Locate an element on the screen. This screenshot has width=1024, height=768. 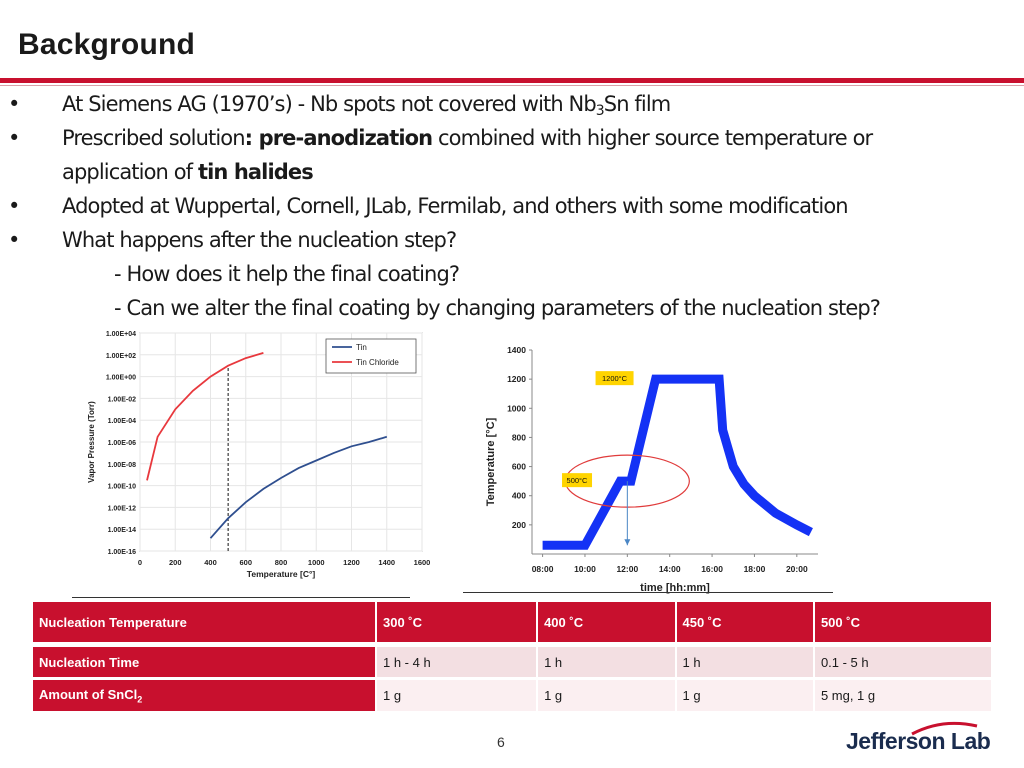
bullet-2-bold: : pre-anodization is located at coordinates (338, 138).